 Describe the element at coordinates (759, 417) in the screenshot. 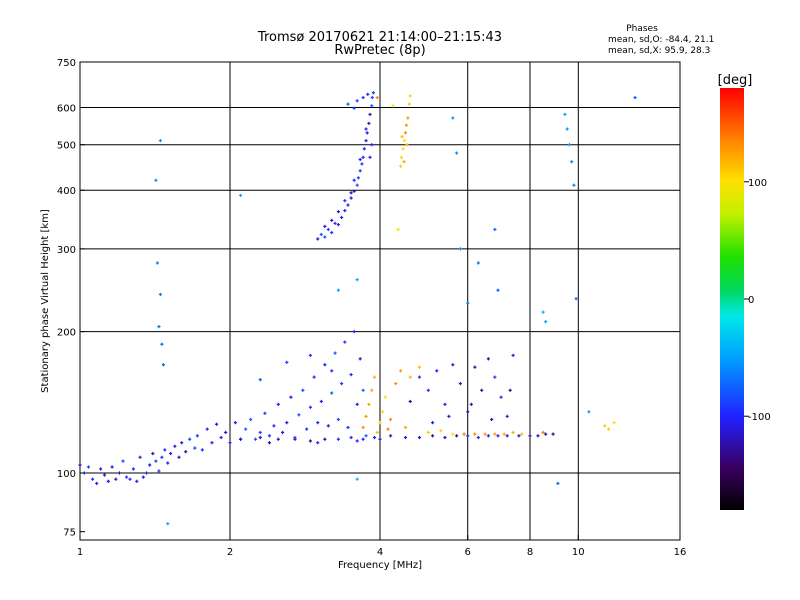

I see `colorbar-tick-label: -100` at that location.